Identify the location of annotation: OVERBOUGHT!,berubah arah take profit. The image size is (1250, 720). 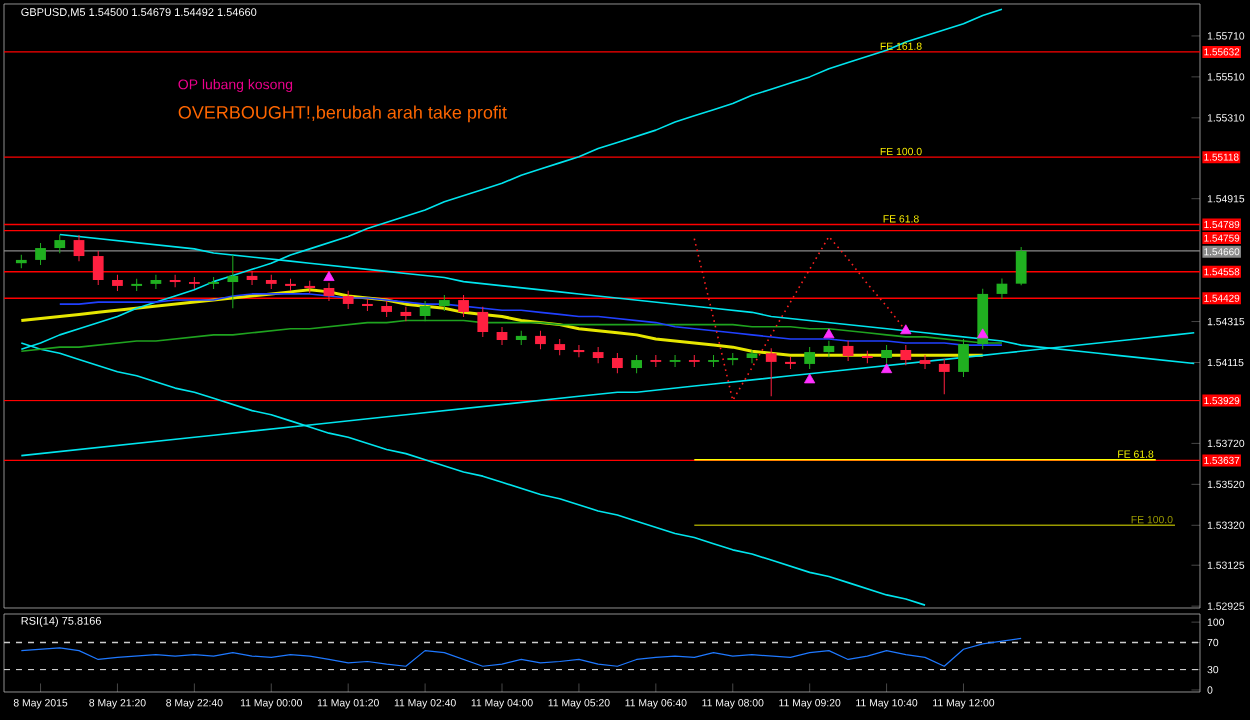
(342, 114).